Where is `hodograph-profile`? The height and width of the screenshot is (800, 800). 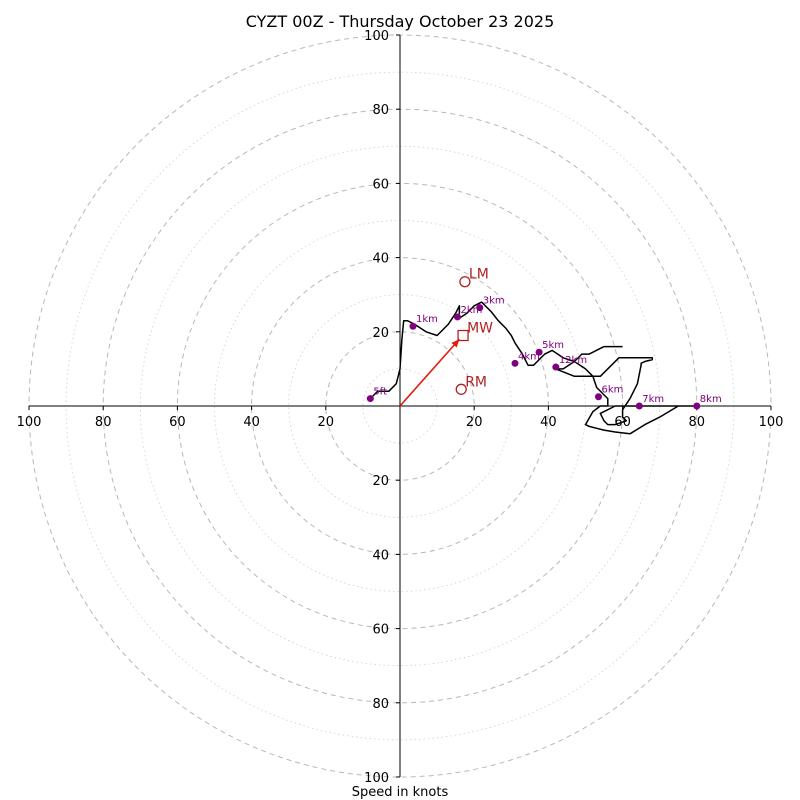 hodograph-profile is located at coordinates (533, 368).